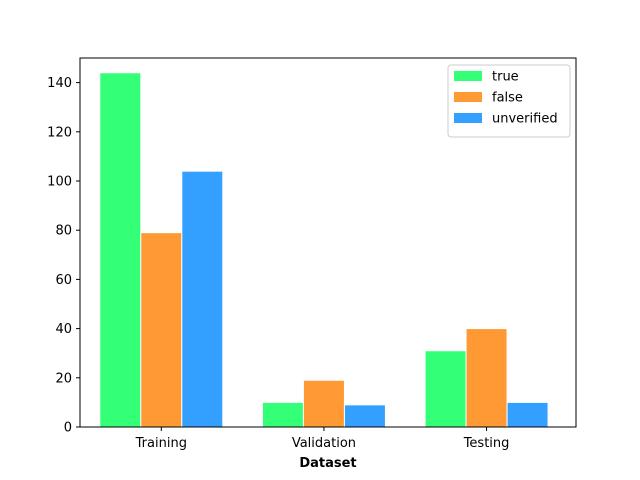 This screenshot has height=480, width=640. I want to click on y-tick-label: 100, so click(59, 182).